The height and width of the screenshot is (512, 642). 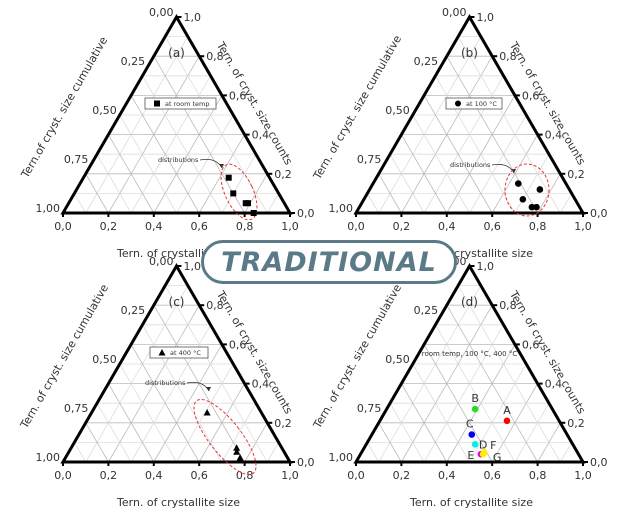 I want to click on legend-label: room temp, 100 °C, 400 °C, so click(x=470, y=354).